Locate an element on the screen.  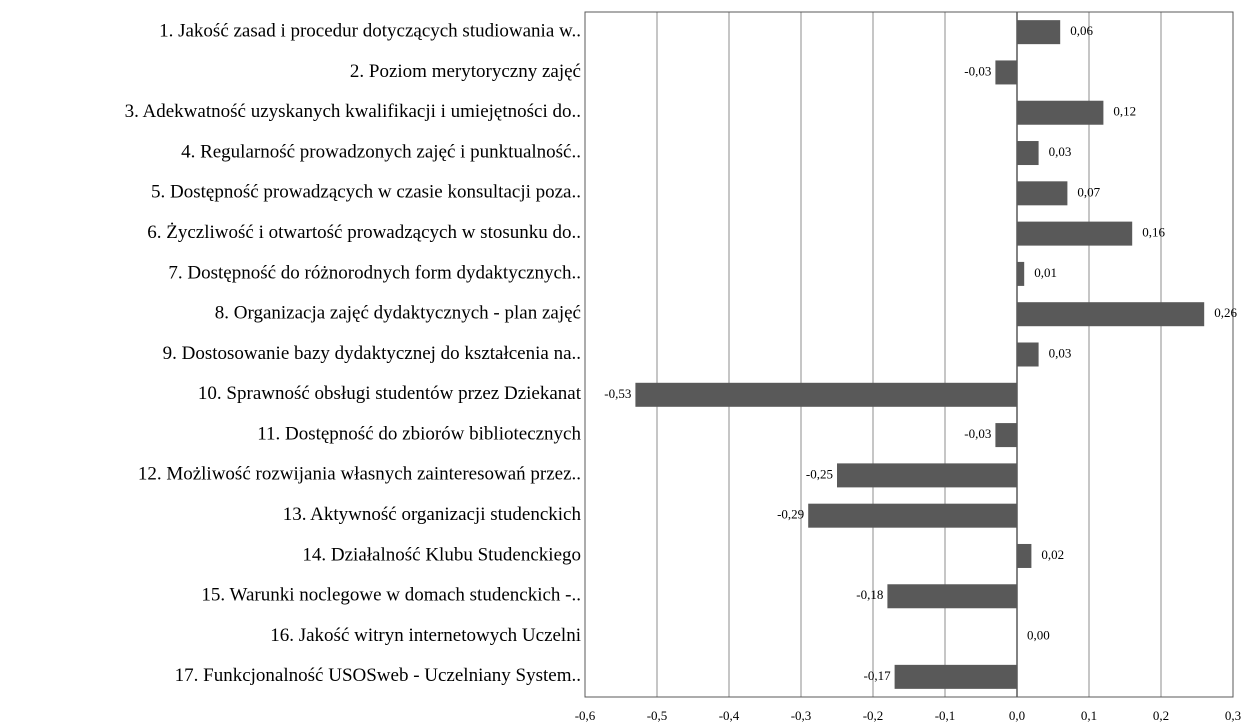
value-label: -0,18 is located at coordinates (869, 594).